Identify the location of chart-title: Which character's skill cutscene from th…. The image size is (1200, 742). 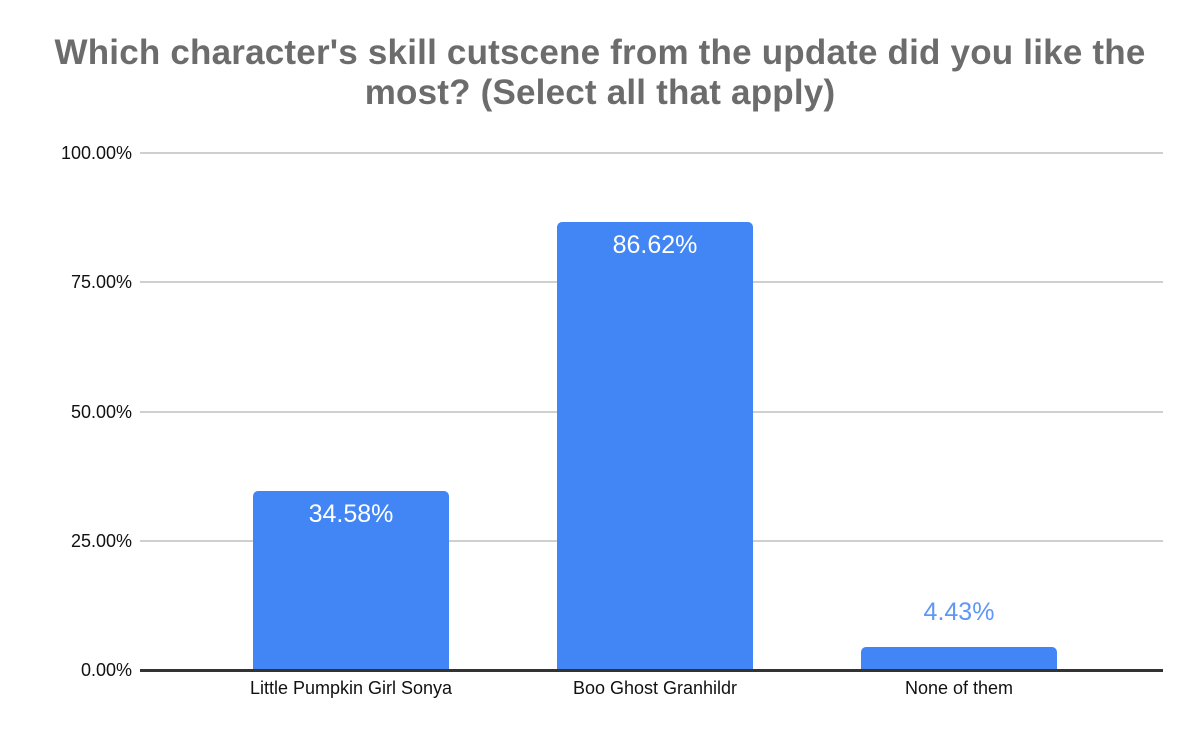
(600, 72).